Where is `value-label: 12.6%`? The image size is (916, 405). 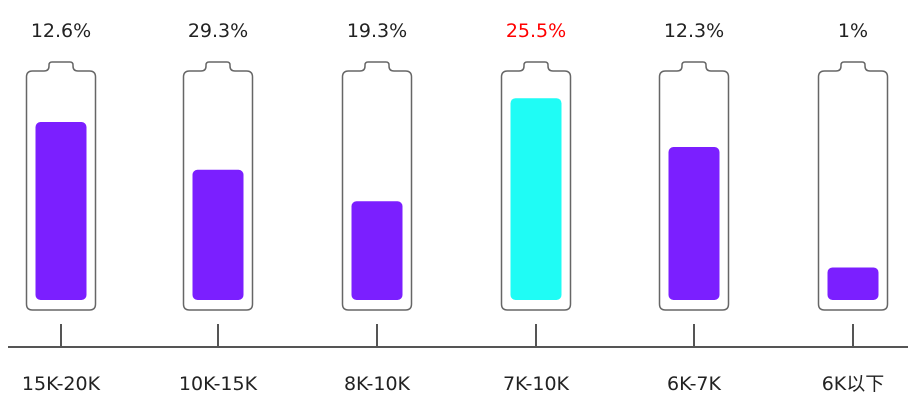 value-label: 12.6% is located at coordinates (61, 31).